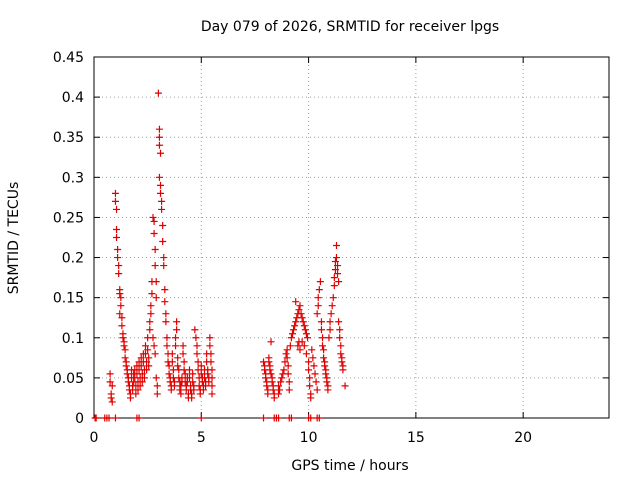 This screenshot has width=640, height=480. Describe the element at coordinates (68, 218) in the screenshot. I see `y-tick-label: 0.25` at that location.